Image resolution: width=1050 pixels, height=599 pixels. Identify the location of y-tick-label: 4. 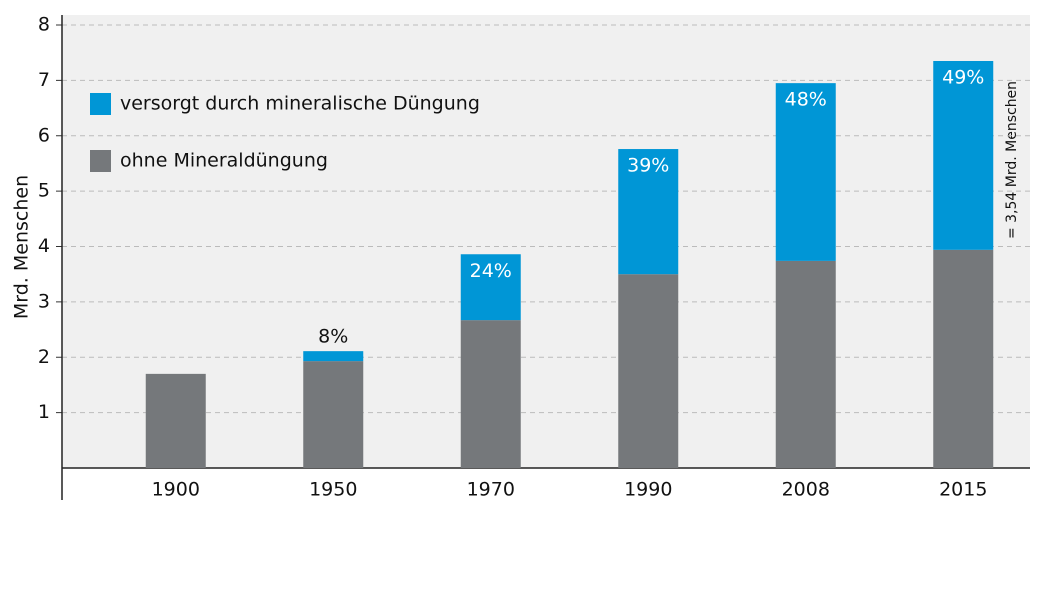
(44, 246).